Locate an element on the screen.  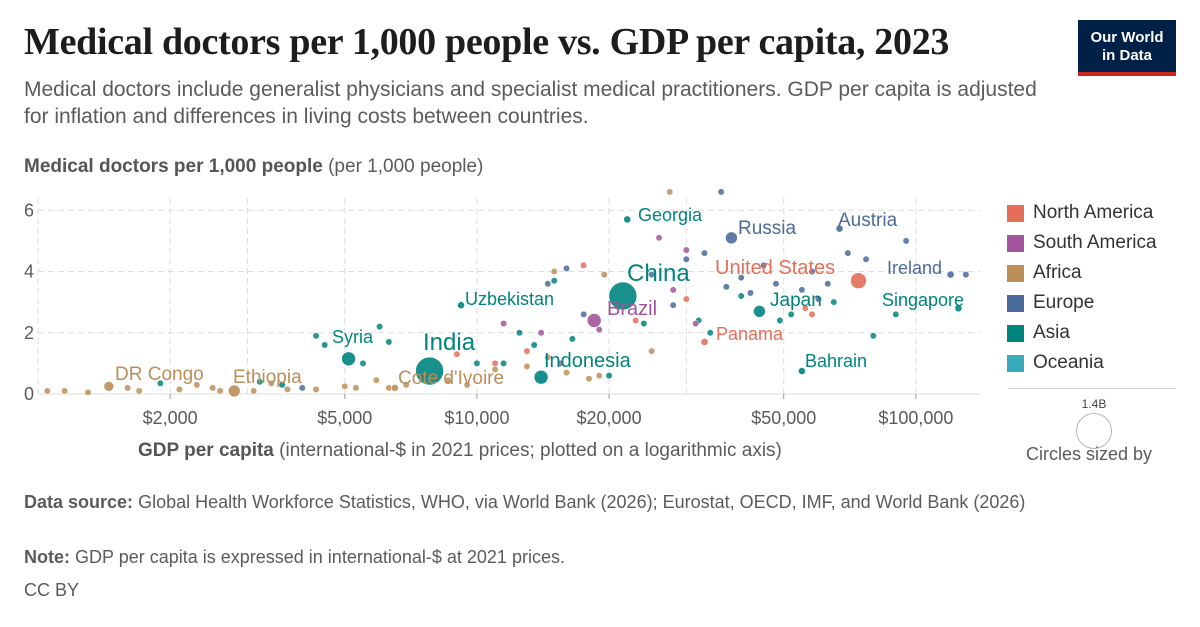
legend-item-north-america: North America is located at coordinates (1082, 213).